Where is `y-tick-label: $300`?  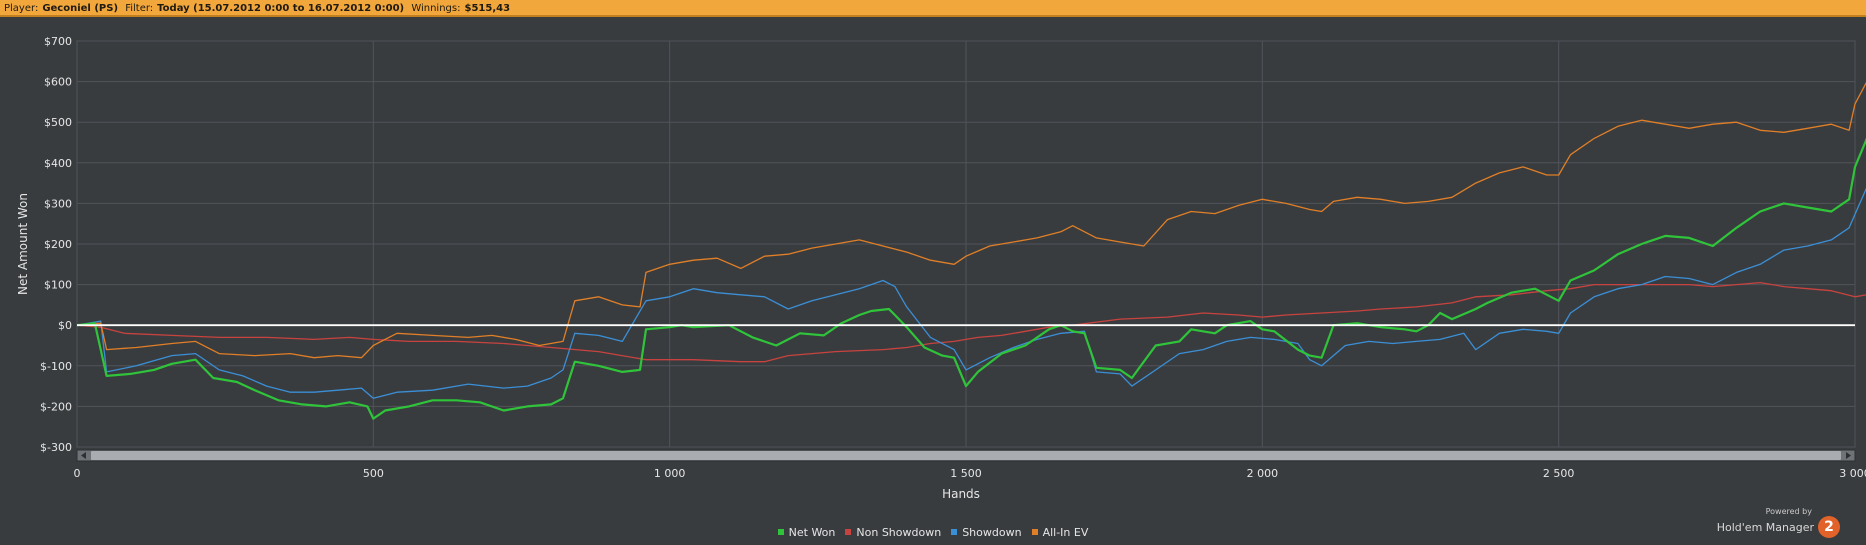
y-tick-label: $300 is located at coordinates (58, 203).